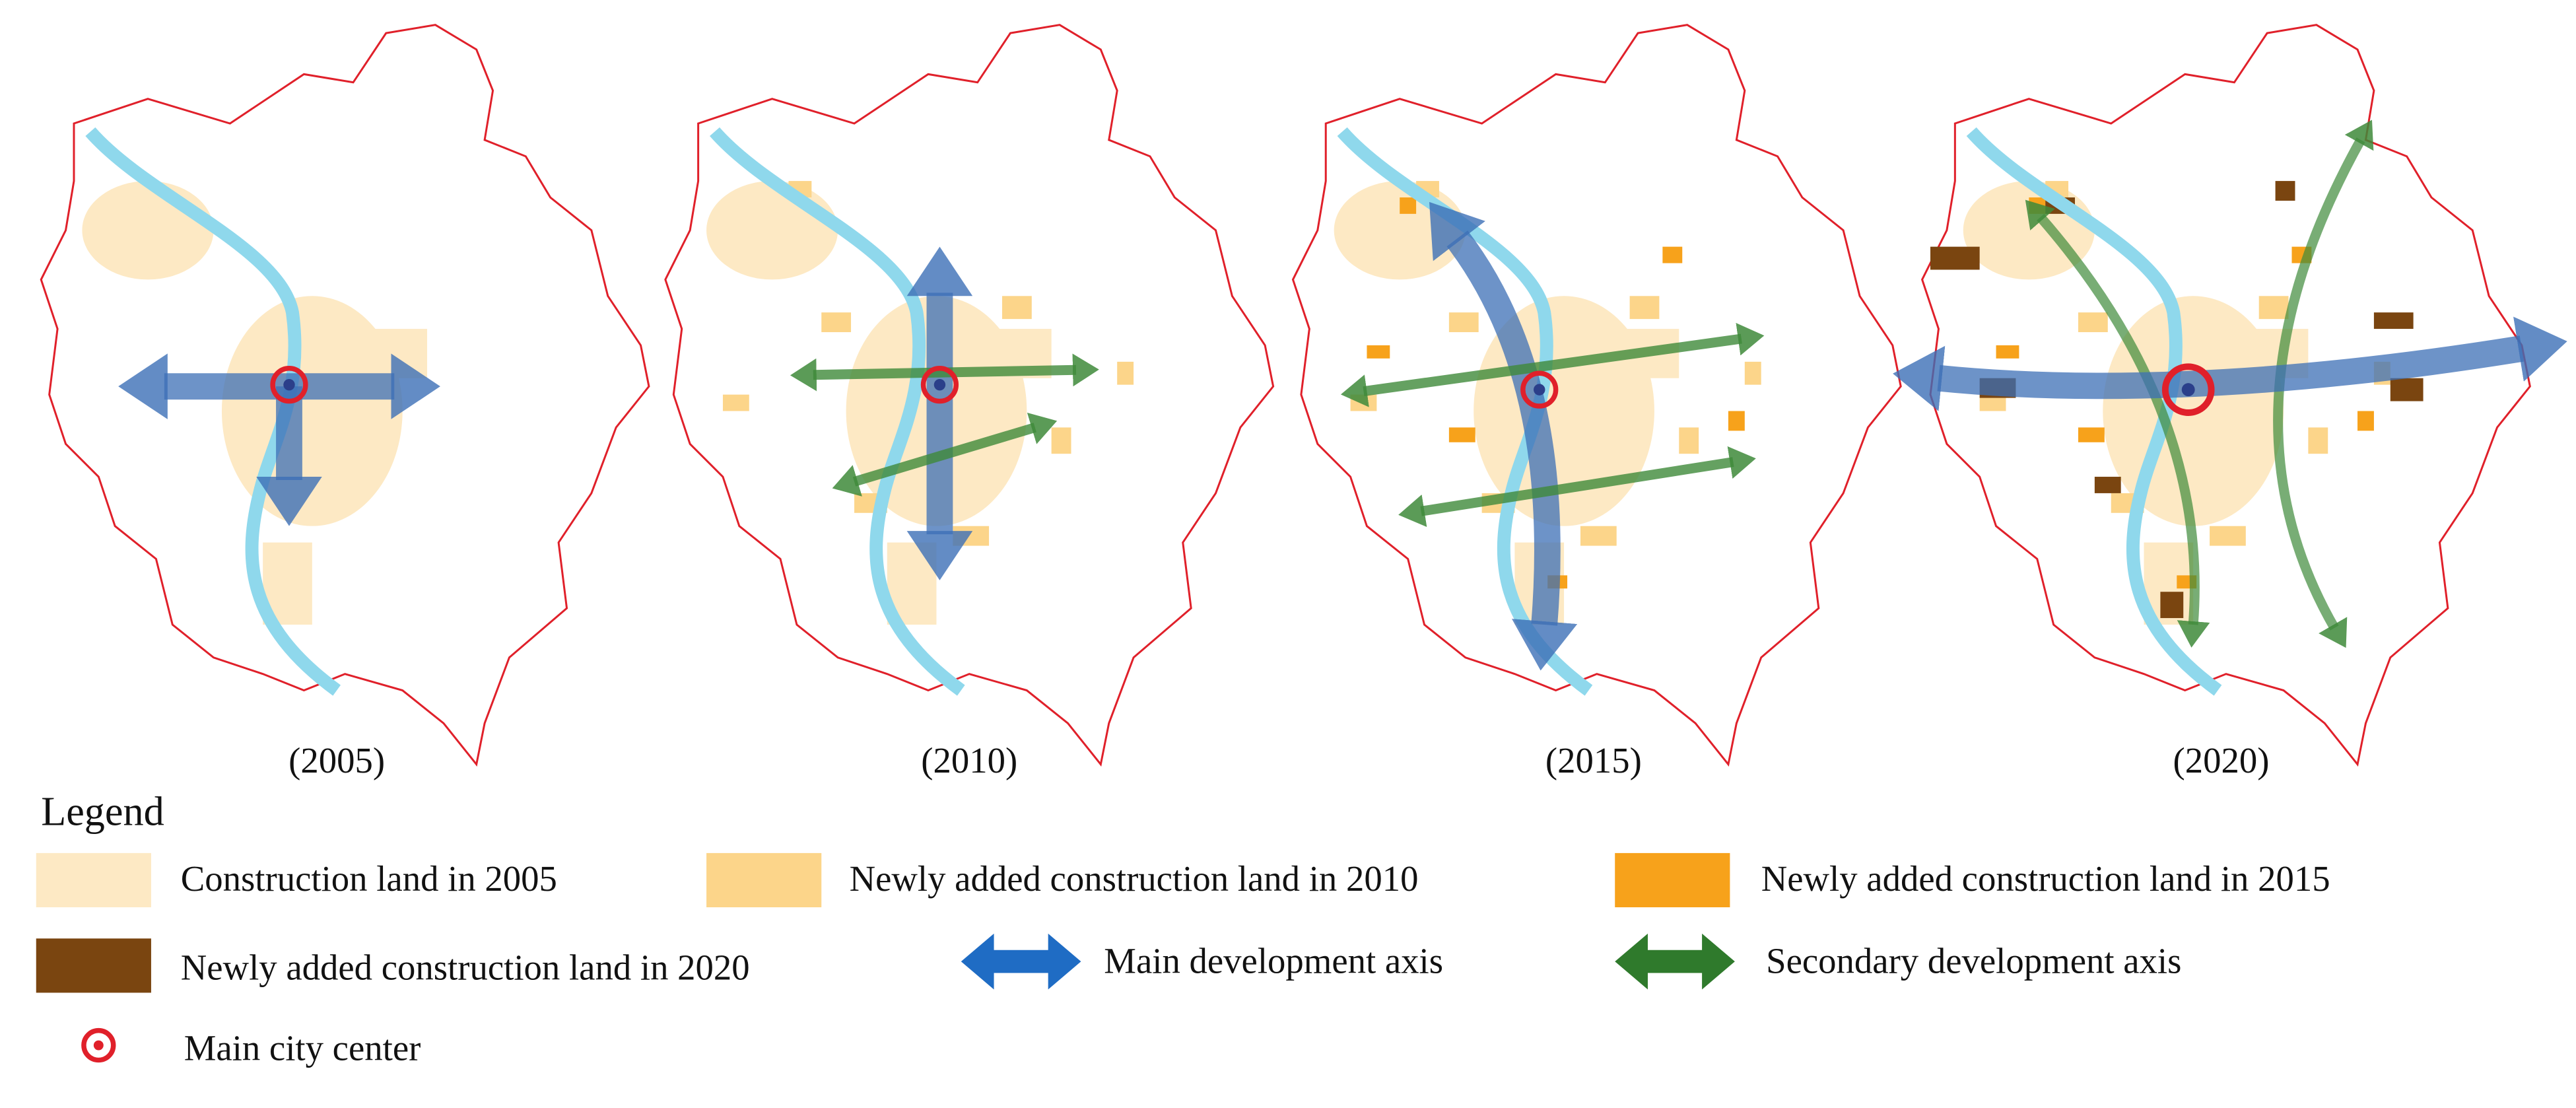 The height and width of the screenshot is (1108, 2576). Describe the element at coordinates (102, 813) in the screenshot. I see `legend-title: Legend` at that location.